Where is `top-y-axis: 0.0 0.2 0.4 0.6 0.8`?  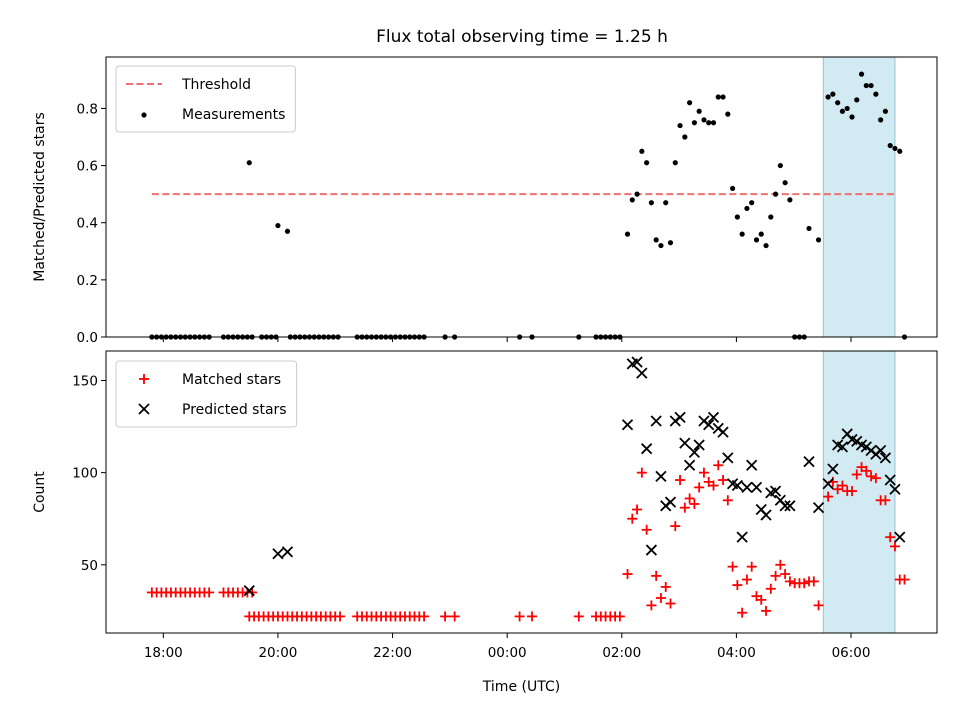 top-y-axis: 0.0 0.2 0.4 0.6 0.8 is located at coordinates (91, 223).